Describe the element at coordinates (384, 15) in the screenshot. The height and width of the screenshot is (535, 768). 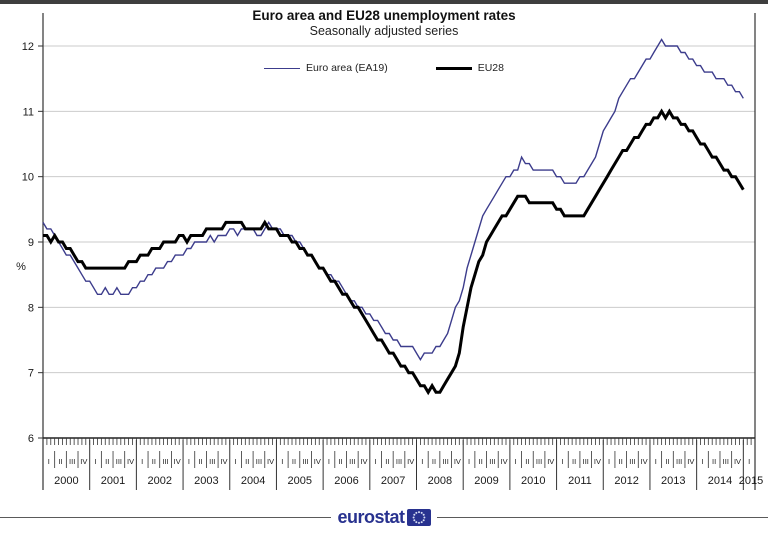
I see `chart-title: Euro area and EU28 unemployment rates` at that location.